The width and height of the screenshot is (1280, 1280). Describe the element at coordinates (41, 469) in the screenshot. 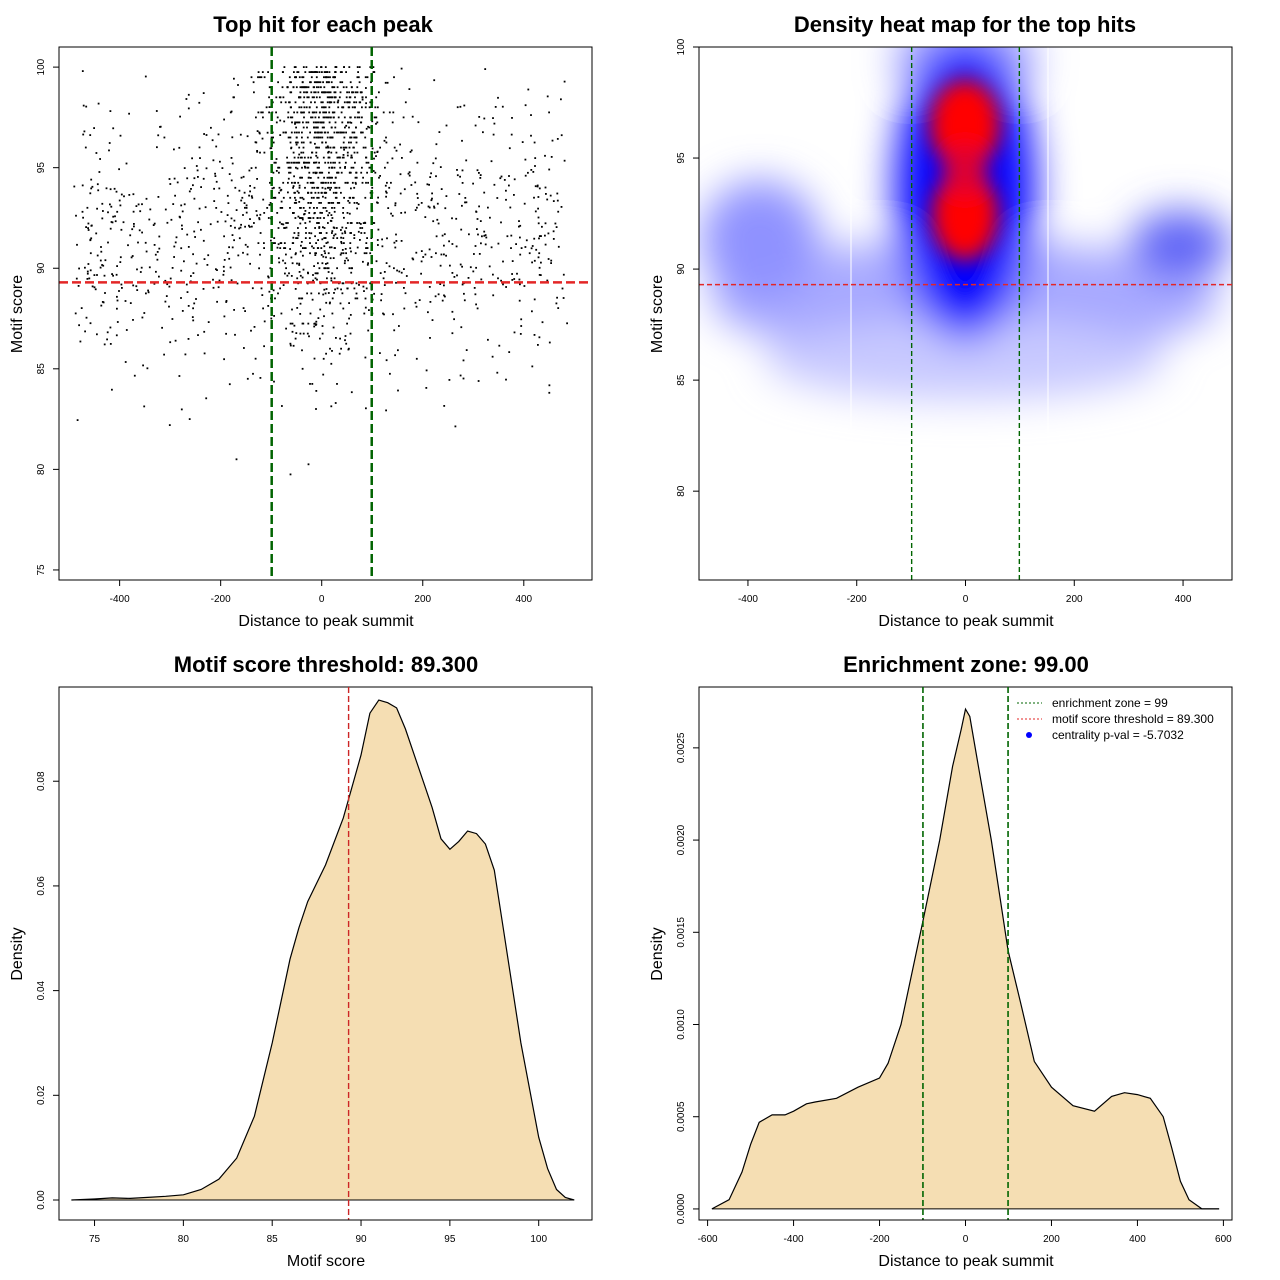

I see `y-tick-label: 80` at that location.